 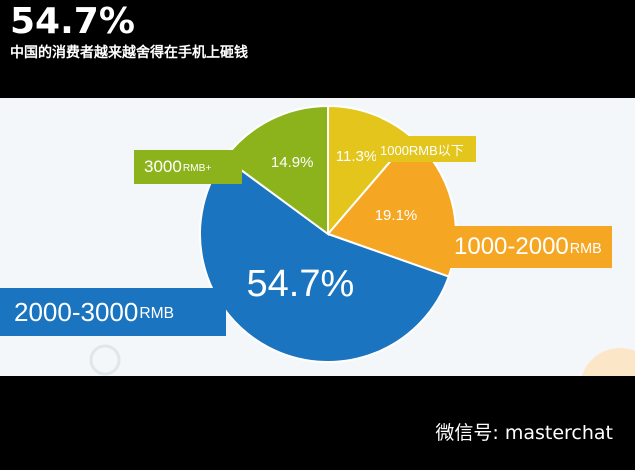 What do you see at coordinates (422, 150) in the screenshot?
I see `callout-label: 1000RMB以下` at bounding box center [422, 150].